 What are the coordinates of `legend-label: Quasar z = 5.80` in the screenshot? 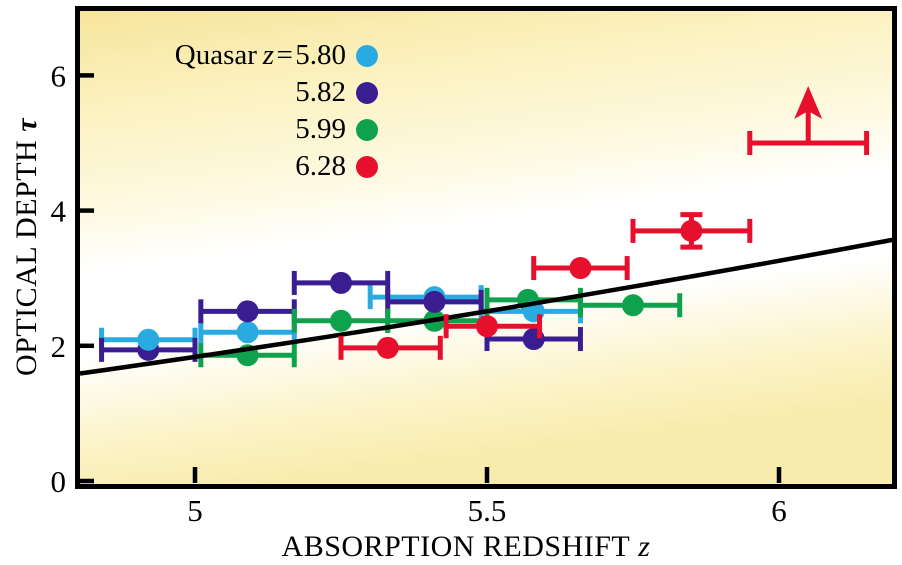 It's located at (260, 55).